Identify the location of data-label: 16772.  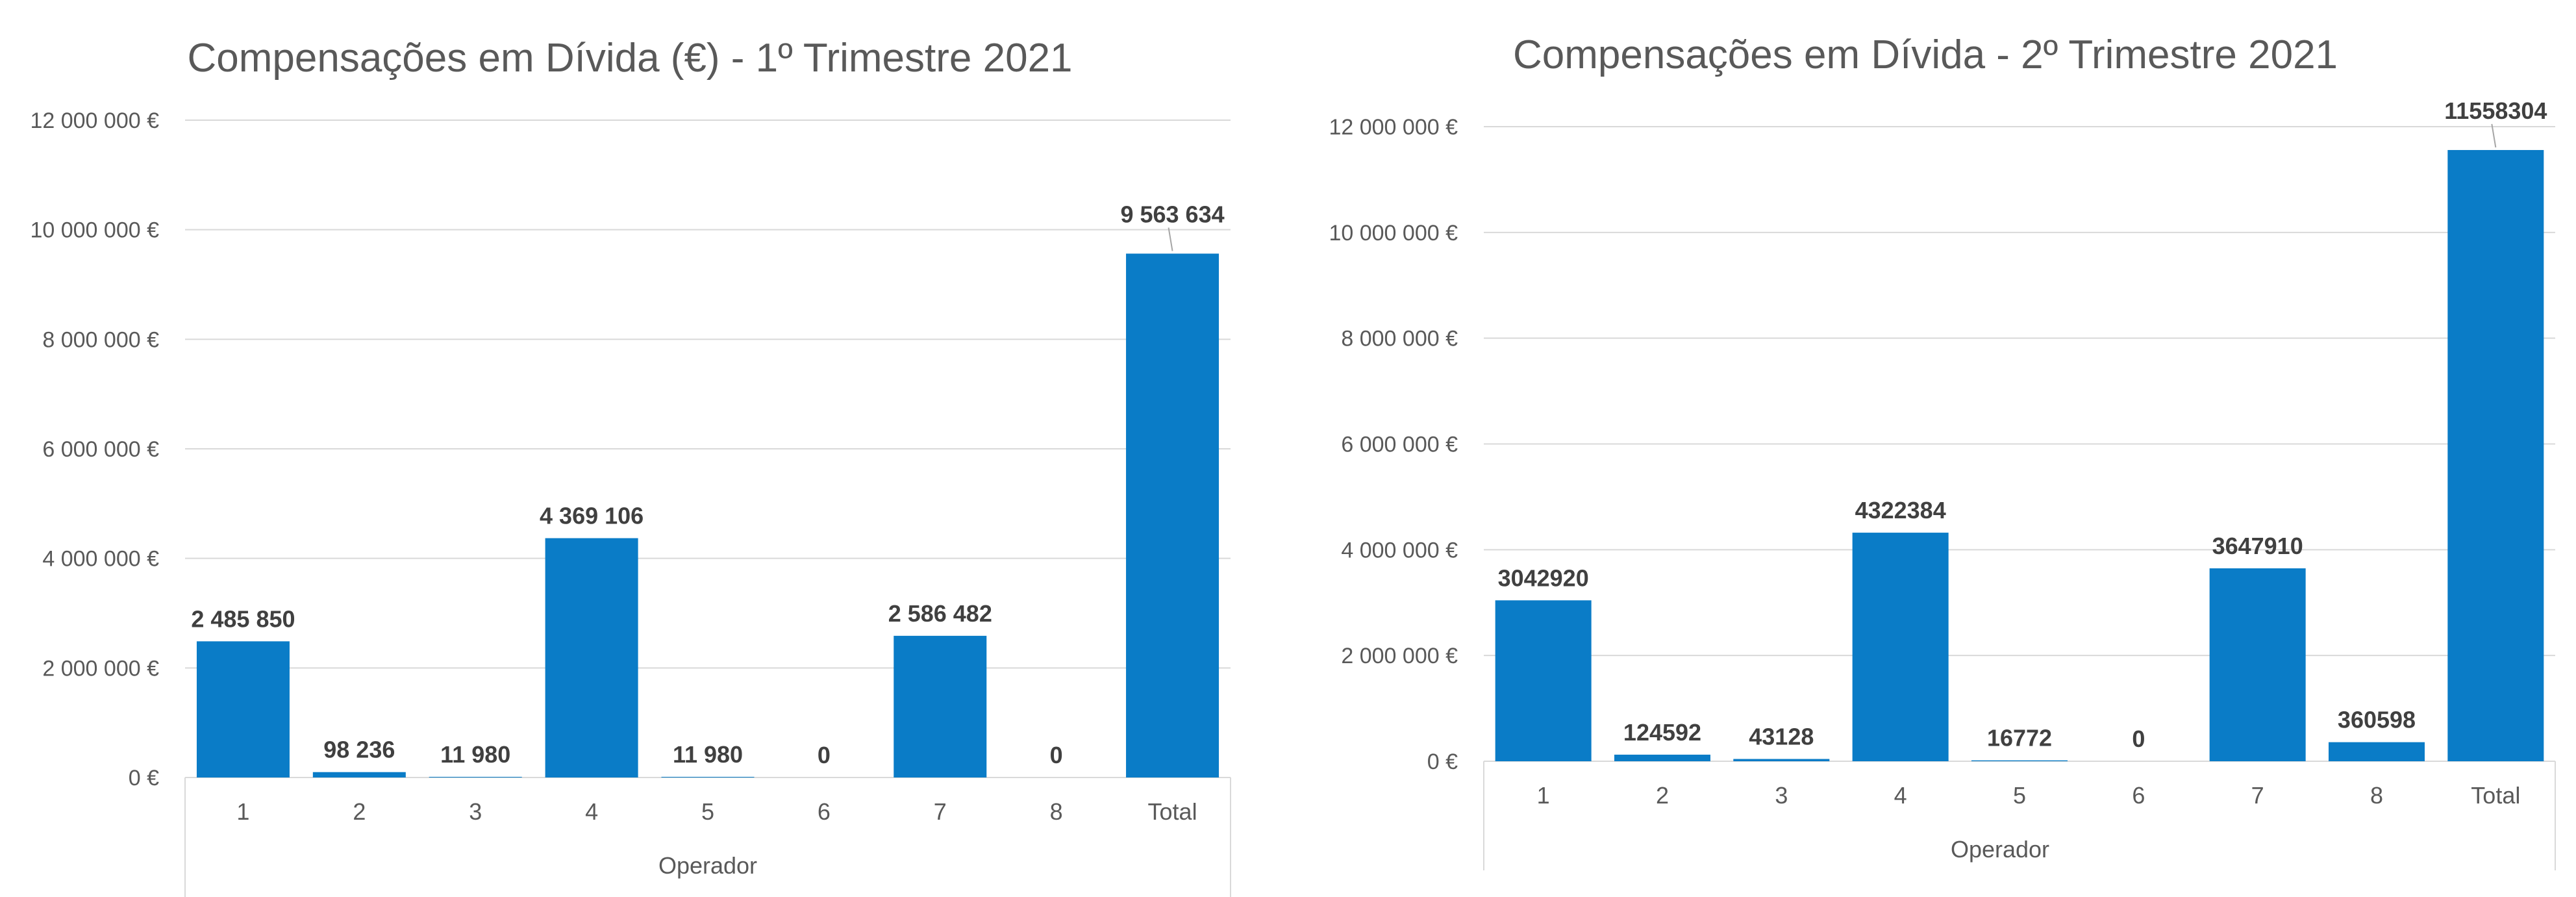
(2019, 738).